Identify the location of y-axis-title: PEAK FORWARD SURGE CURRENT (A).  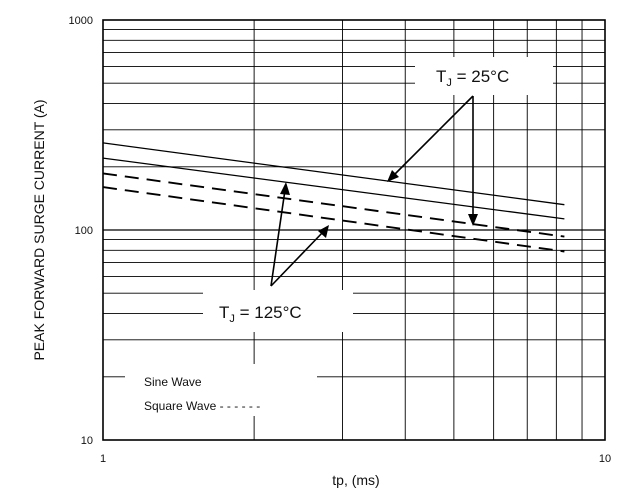
(39, 229).